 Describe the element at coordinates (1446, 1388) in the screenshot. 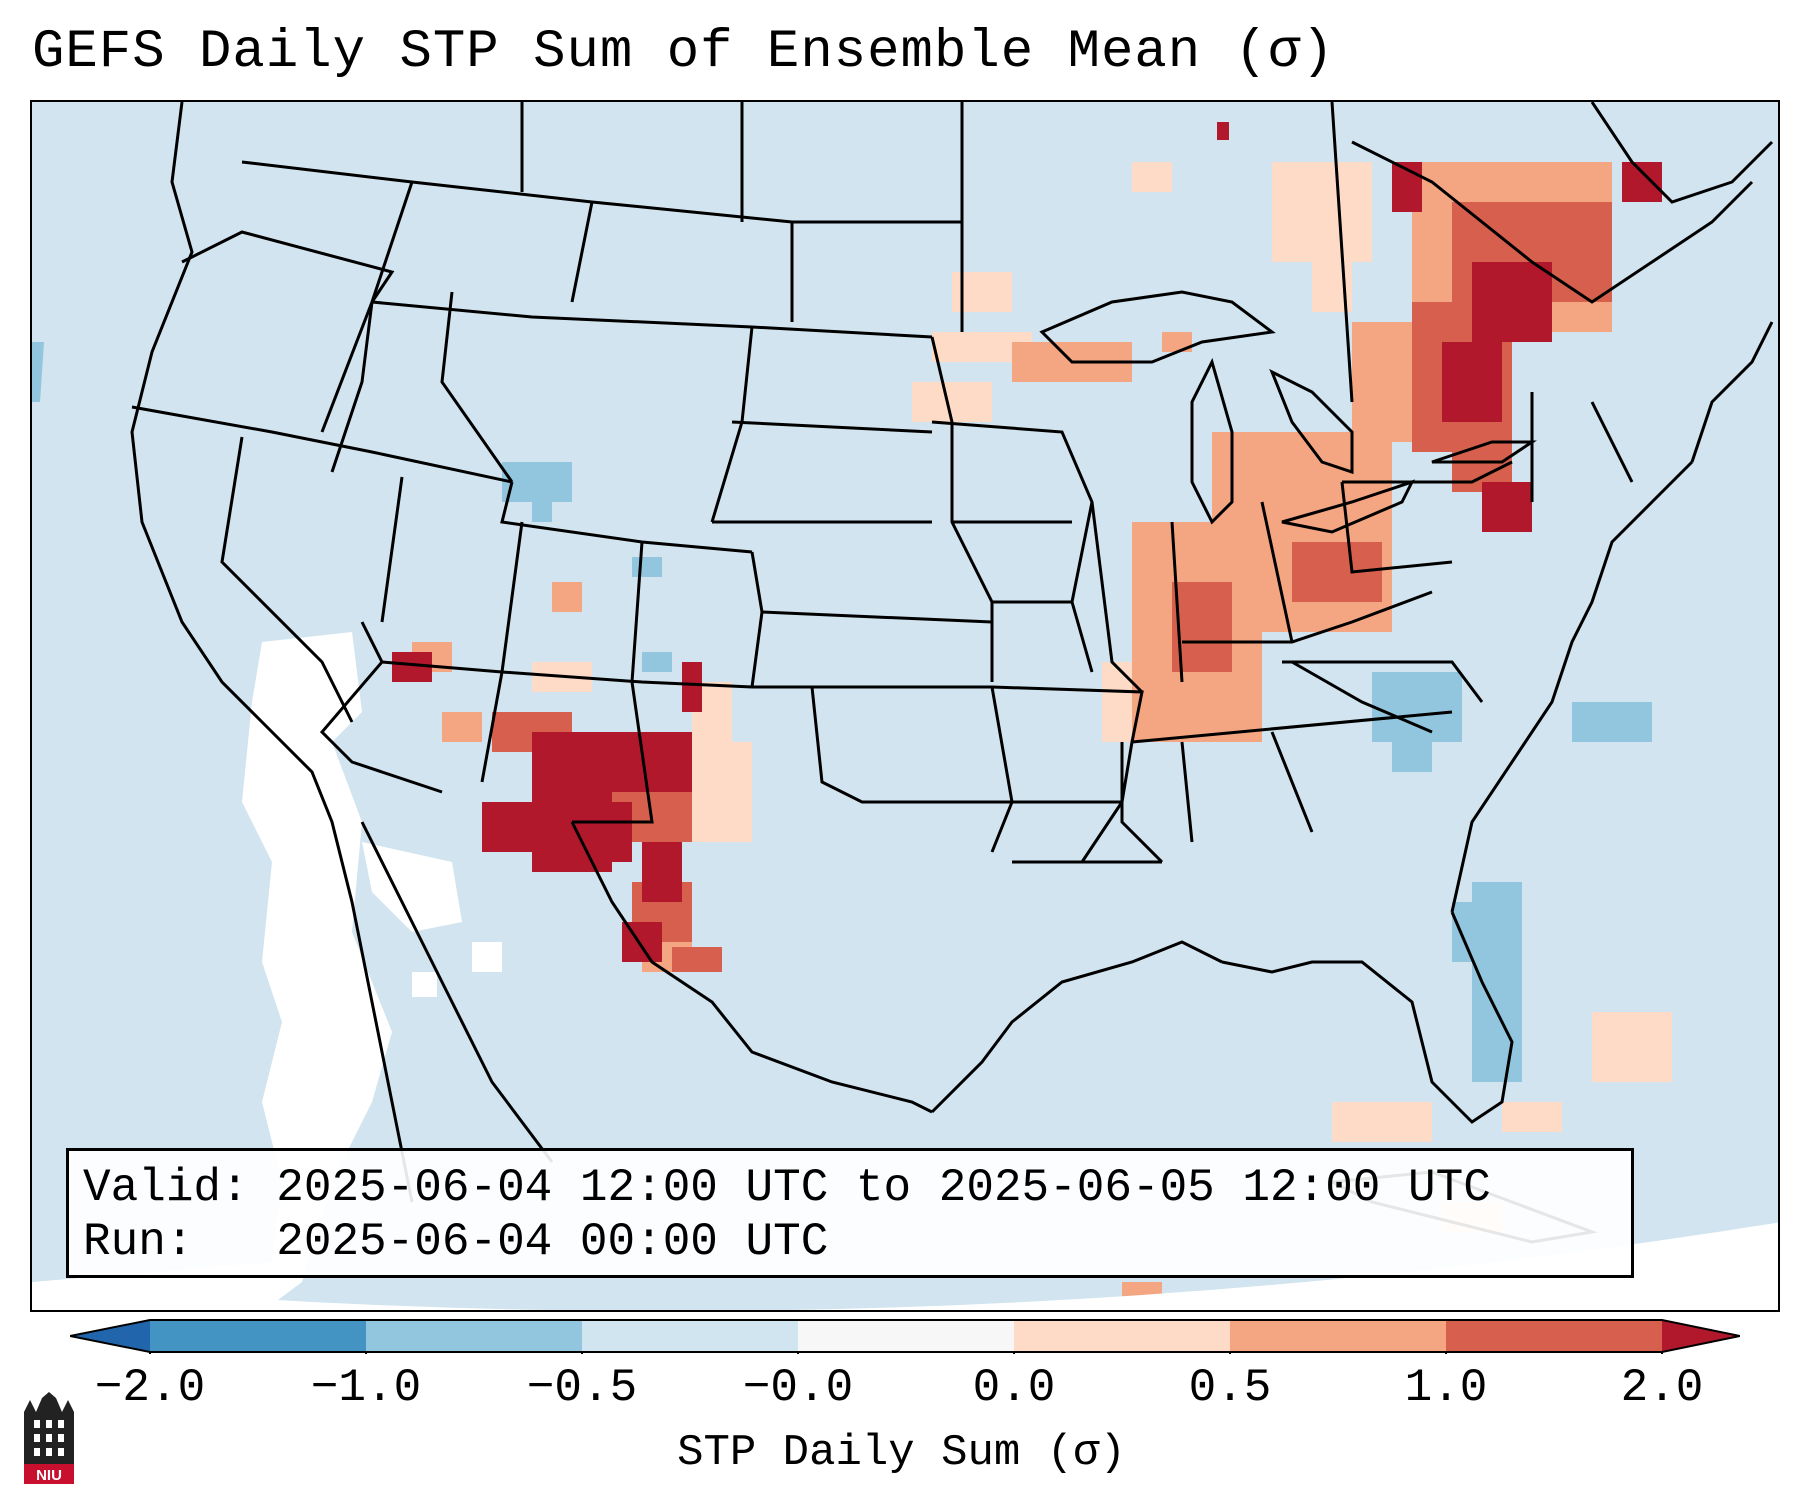

I see `colorbar-tick-label: 1.0` at that location.